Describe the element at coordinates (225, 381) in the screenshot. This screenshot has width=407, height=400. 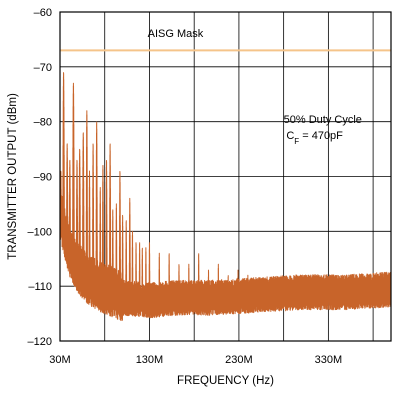
I see `x-axis-title: FREQUENCY (Hz)` at that location.